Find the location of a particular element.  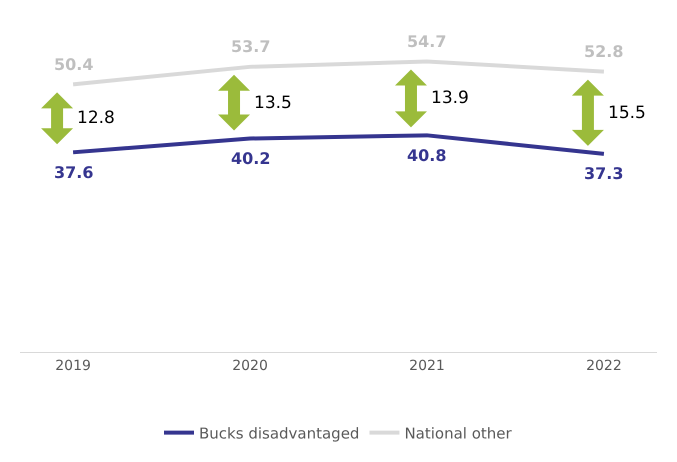

data-label: 40.8 is located at coordinates (426, 155).